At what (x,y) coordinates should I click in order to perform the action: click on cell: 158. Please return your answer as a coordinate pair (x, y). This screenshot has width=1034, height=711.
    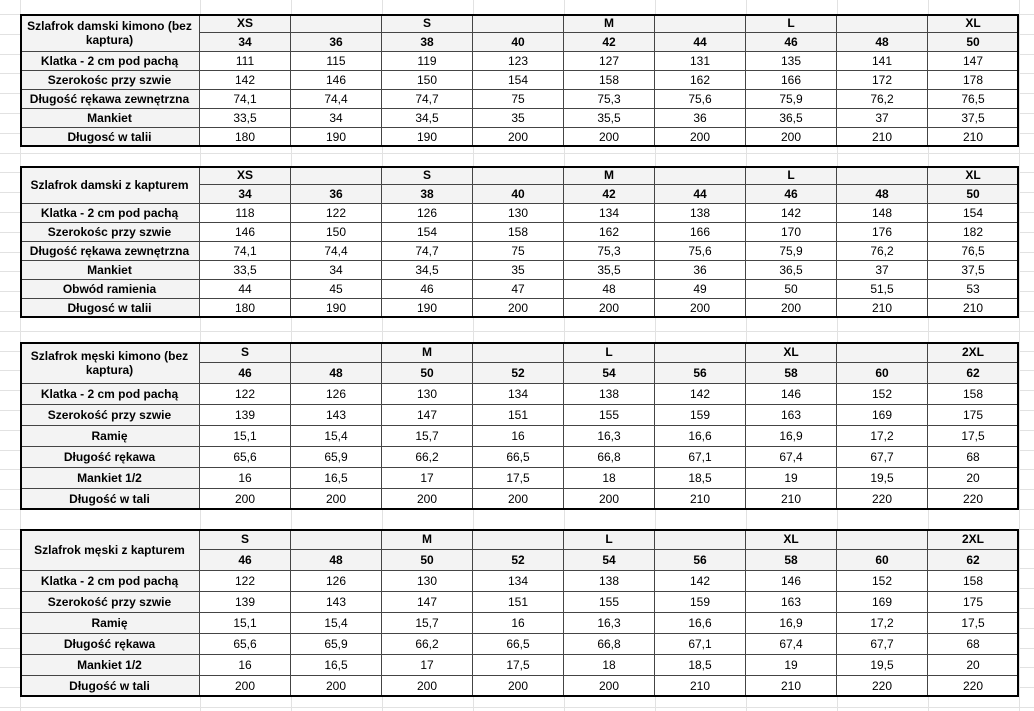
    Looking at the image, I should click on (609, 80).